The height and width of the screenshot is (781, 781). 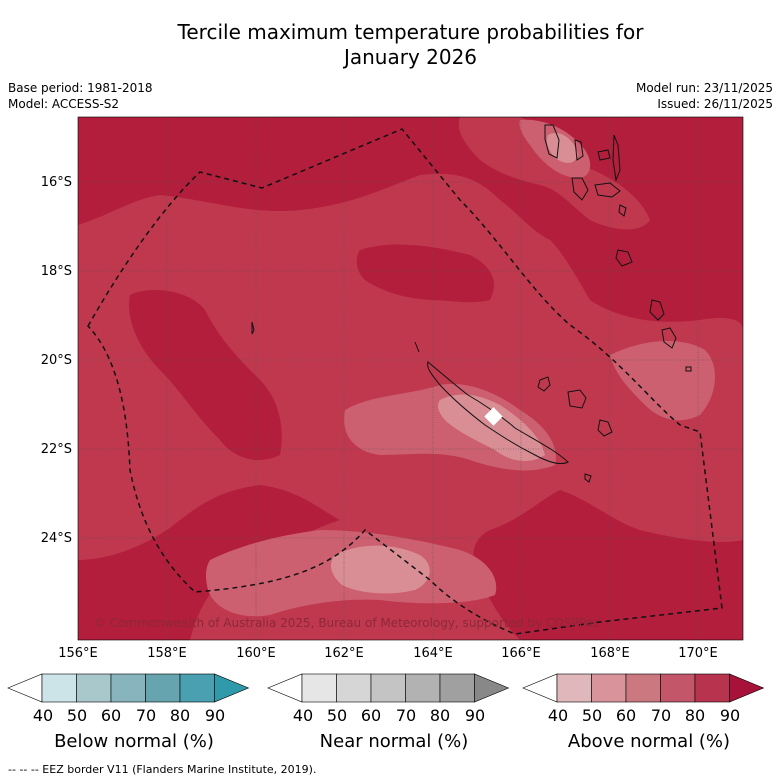 I want to click on legend-near-high-extend, so click(x=492, y=688).